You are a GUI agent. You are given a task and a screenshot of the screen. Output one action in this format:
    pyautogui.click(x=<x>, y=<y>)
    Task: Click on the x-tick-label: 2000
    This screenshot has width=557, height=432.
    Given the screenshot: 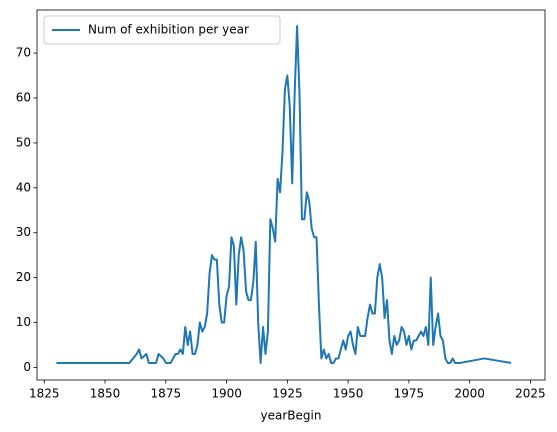 What is the action you would take?
    pyautogui.click(x=469, y=394)
    